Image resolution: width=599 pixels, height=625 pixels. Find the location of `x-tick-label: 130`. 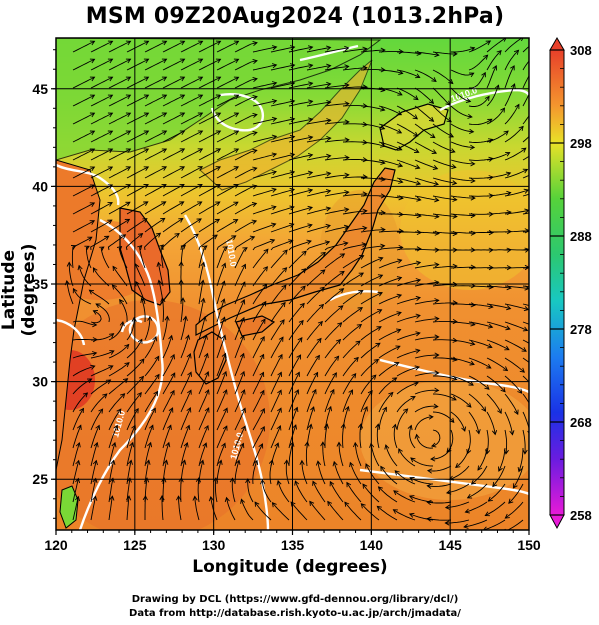

x-tick-label: 130 is located at coordinates (214, 545).